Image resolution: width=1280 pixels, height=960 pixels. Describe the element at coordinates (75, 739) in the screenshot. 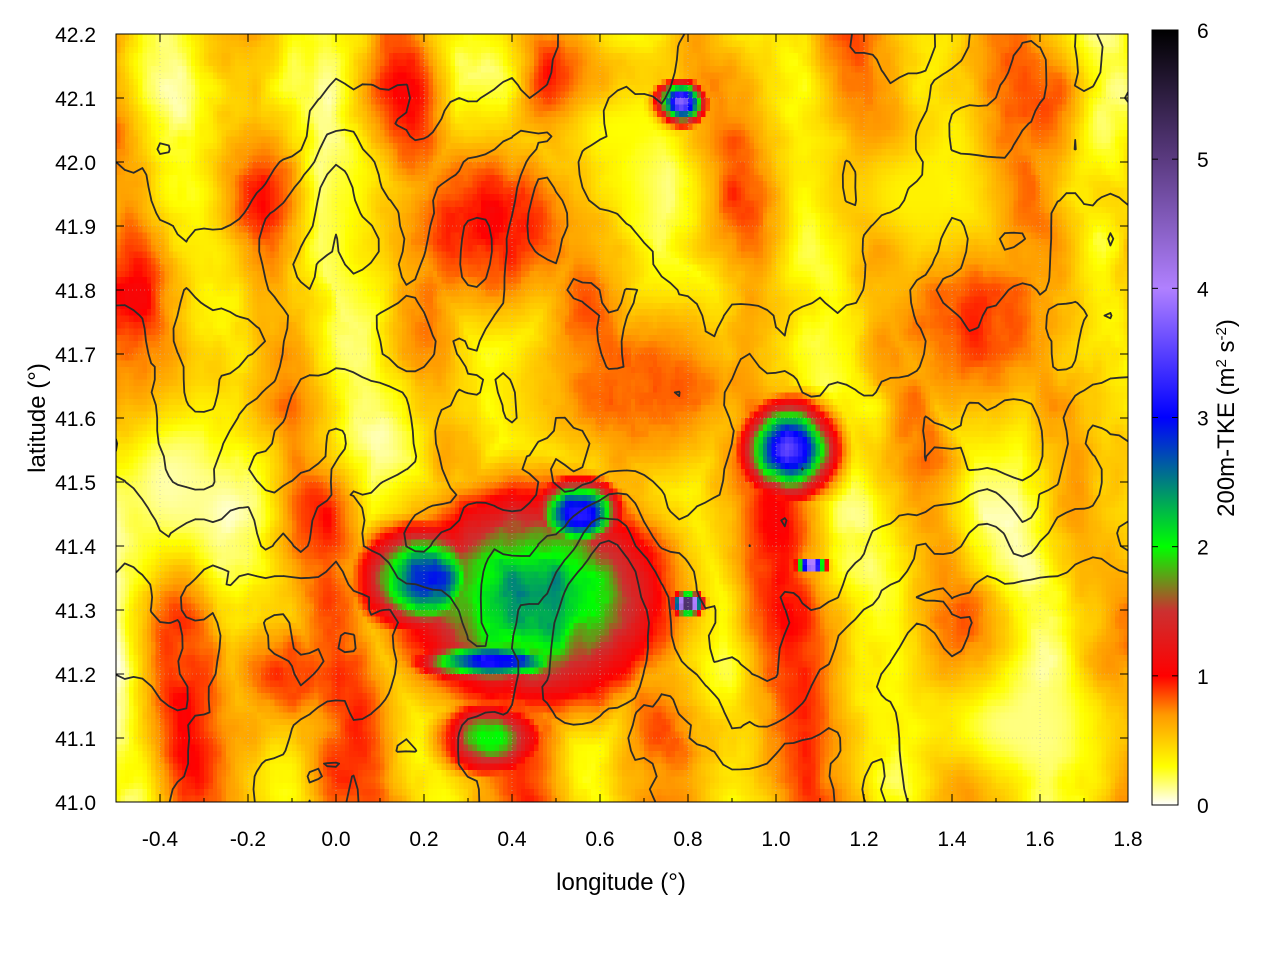

I see `y-tick-label: 41.1` at that location.